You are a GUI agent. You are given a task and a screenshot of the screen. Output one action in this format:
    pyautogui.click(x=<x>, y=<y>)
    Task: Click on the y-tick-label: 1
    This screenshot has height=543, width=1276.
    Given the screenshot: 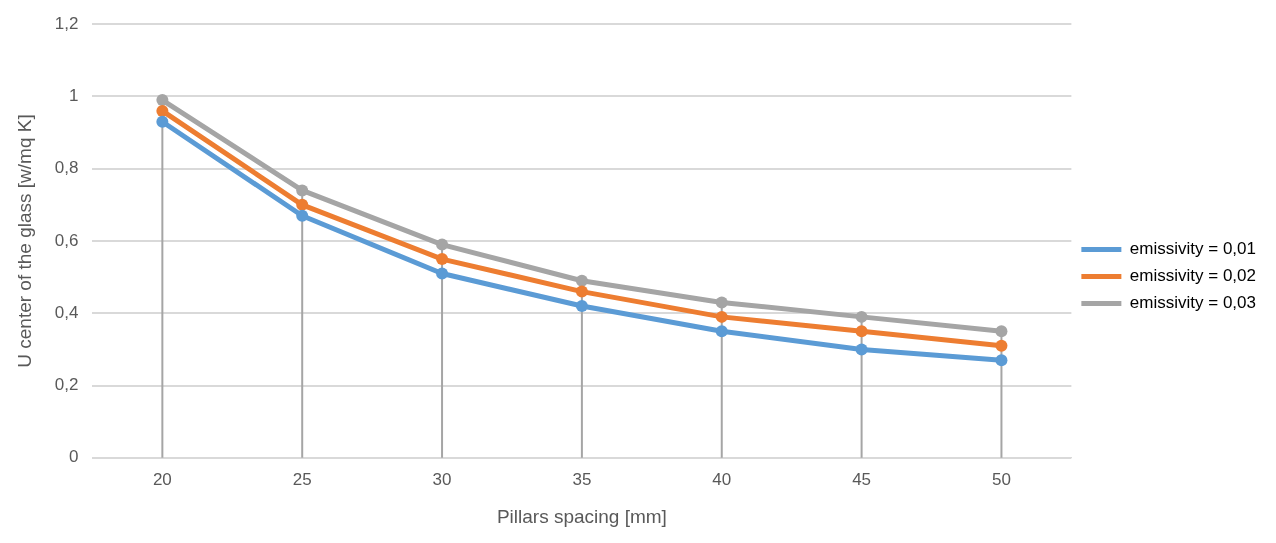 What is the action you would take?
    pyautogui.click(x=73, y=96)
    